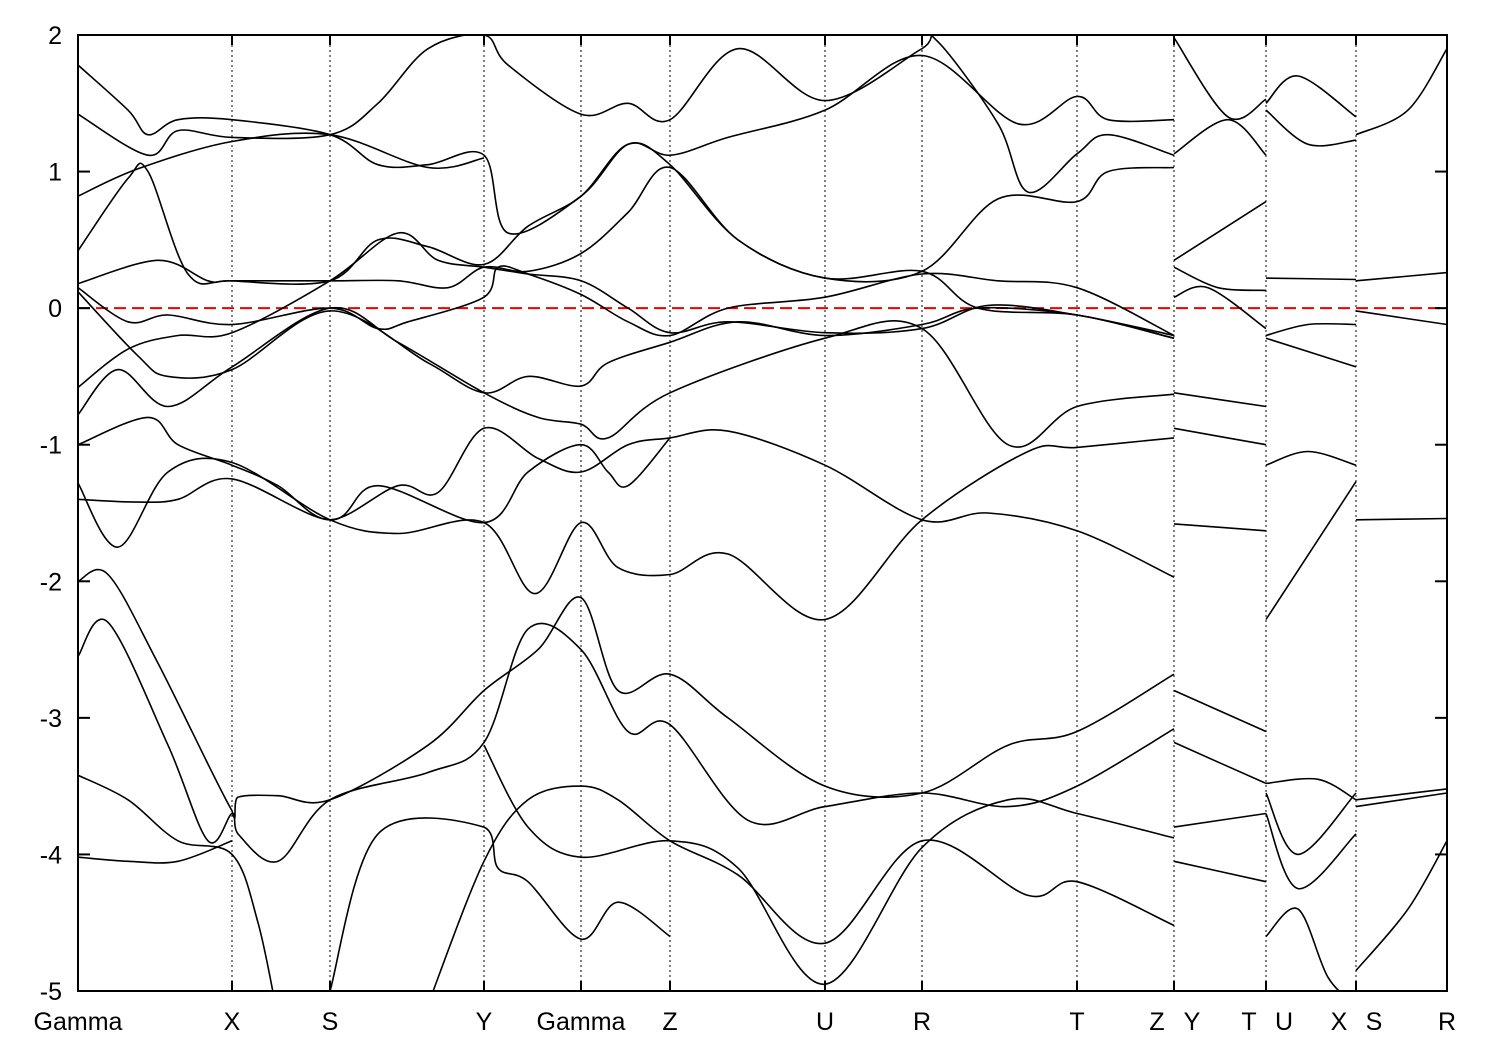 The image size is (1500, 1050). What do you see at coordinates (51, 855) in the screenshot?
I see `y-tick-label: -4` at bounding box center [51, 855].